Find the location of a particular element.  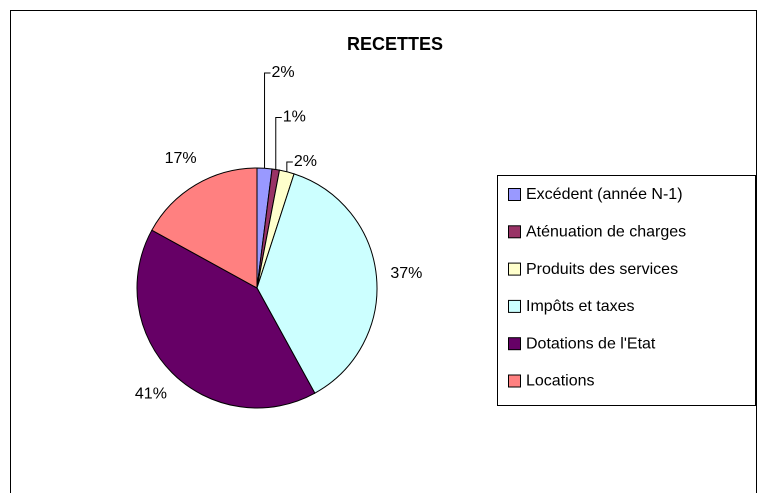

legend-label: Excédent (année N-1) is located at coordinates (604, 194).